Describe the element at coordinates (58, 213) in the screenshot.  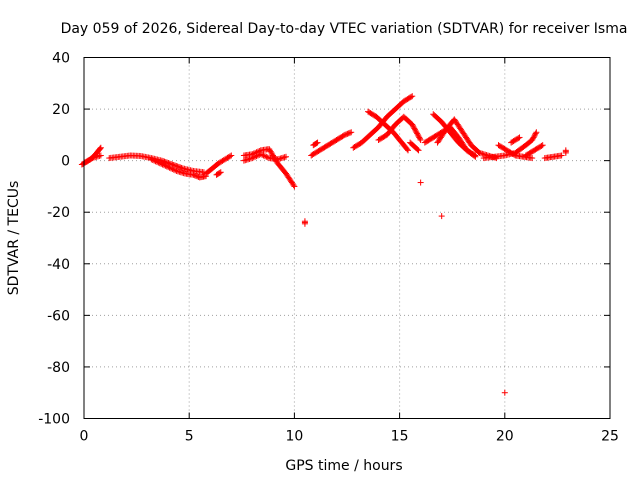
I see `y-tick-label: -20` at that location.